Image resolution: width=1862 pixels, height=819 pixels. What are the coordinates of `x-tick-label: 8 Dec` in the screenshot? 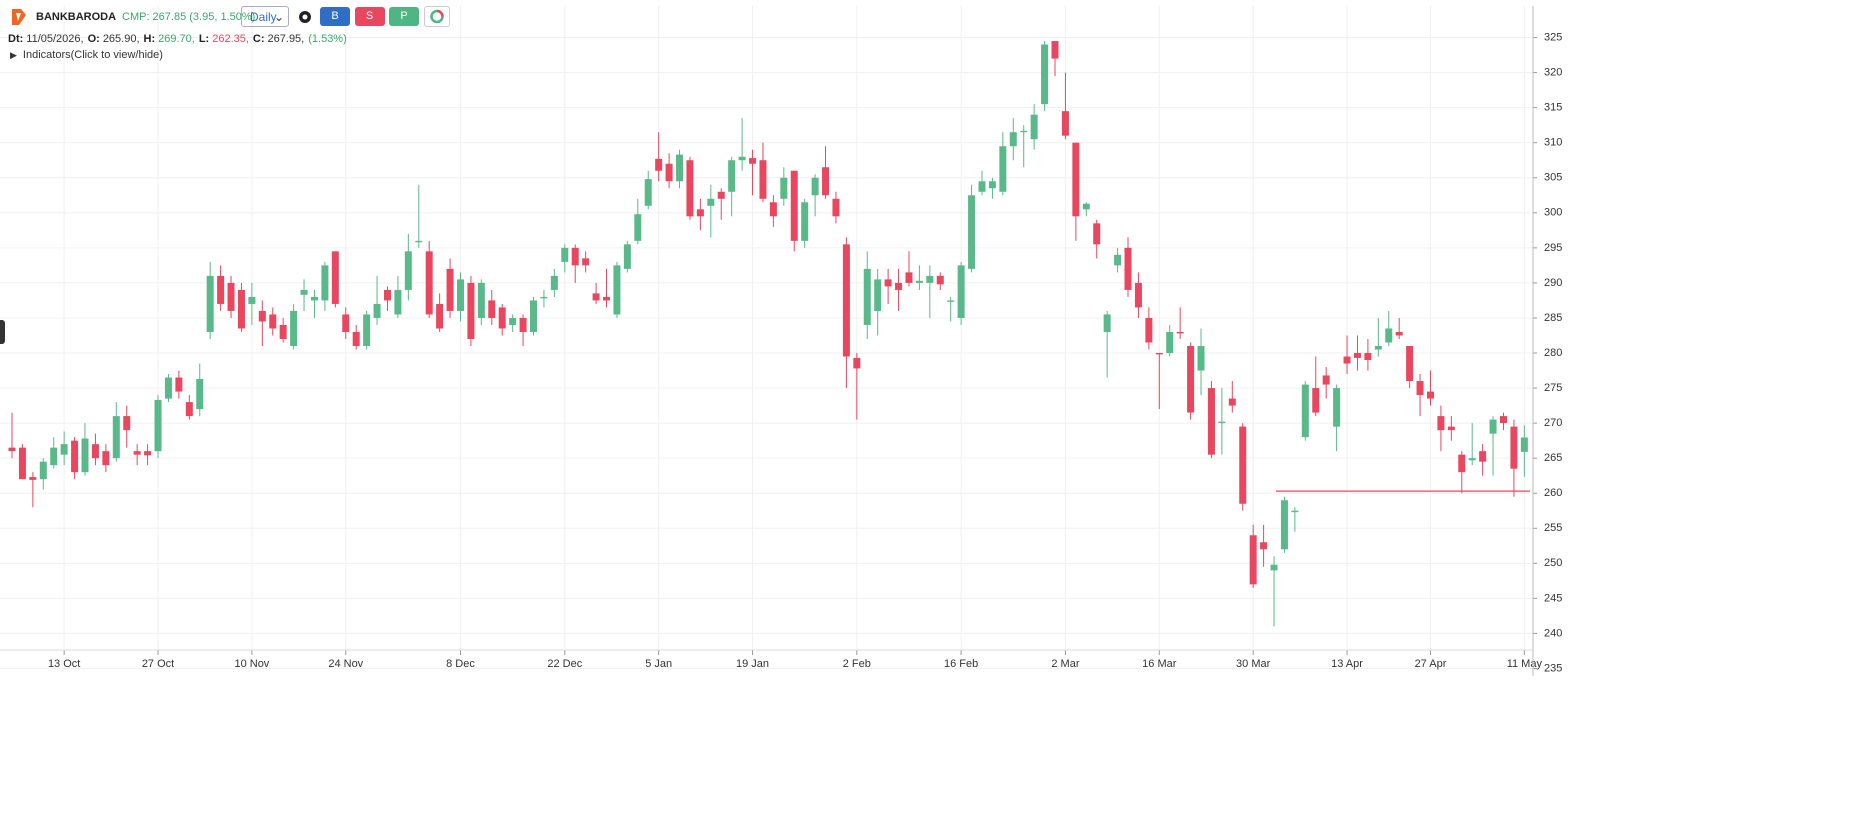 It's located at (460, 664).